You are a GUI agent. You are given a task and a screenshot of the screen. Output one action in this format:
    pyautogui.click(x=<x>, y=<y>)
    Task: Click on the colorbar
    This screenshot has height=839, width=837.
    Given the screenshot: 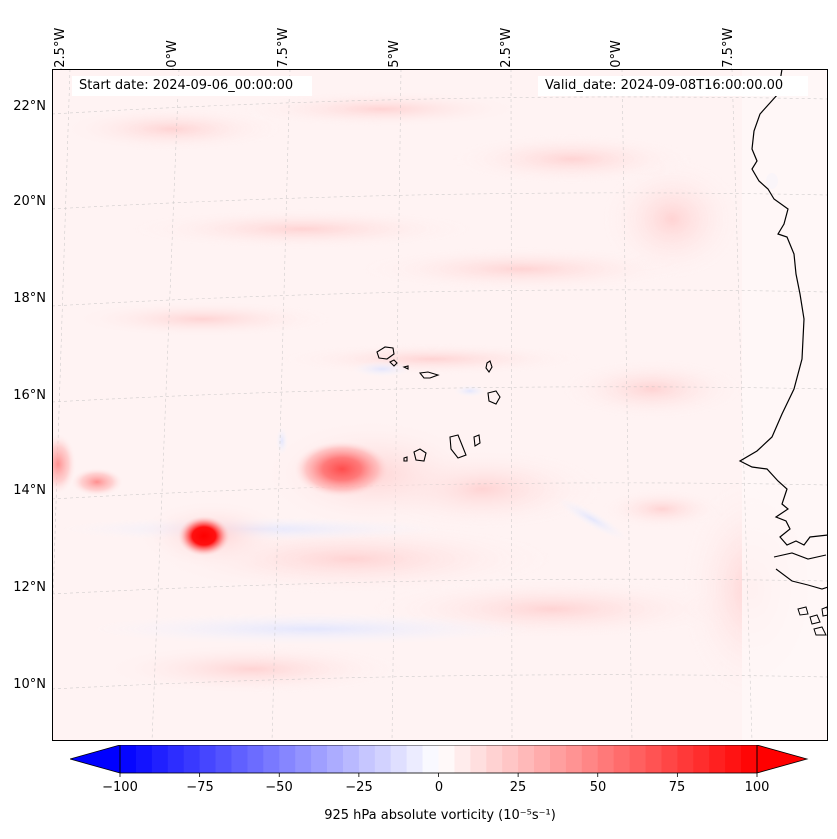 What is the action you would take?
    pyautogui.click(x=439, y=761)
    